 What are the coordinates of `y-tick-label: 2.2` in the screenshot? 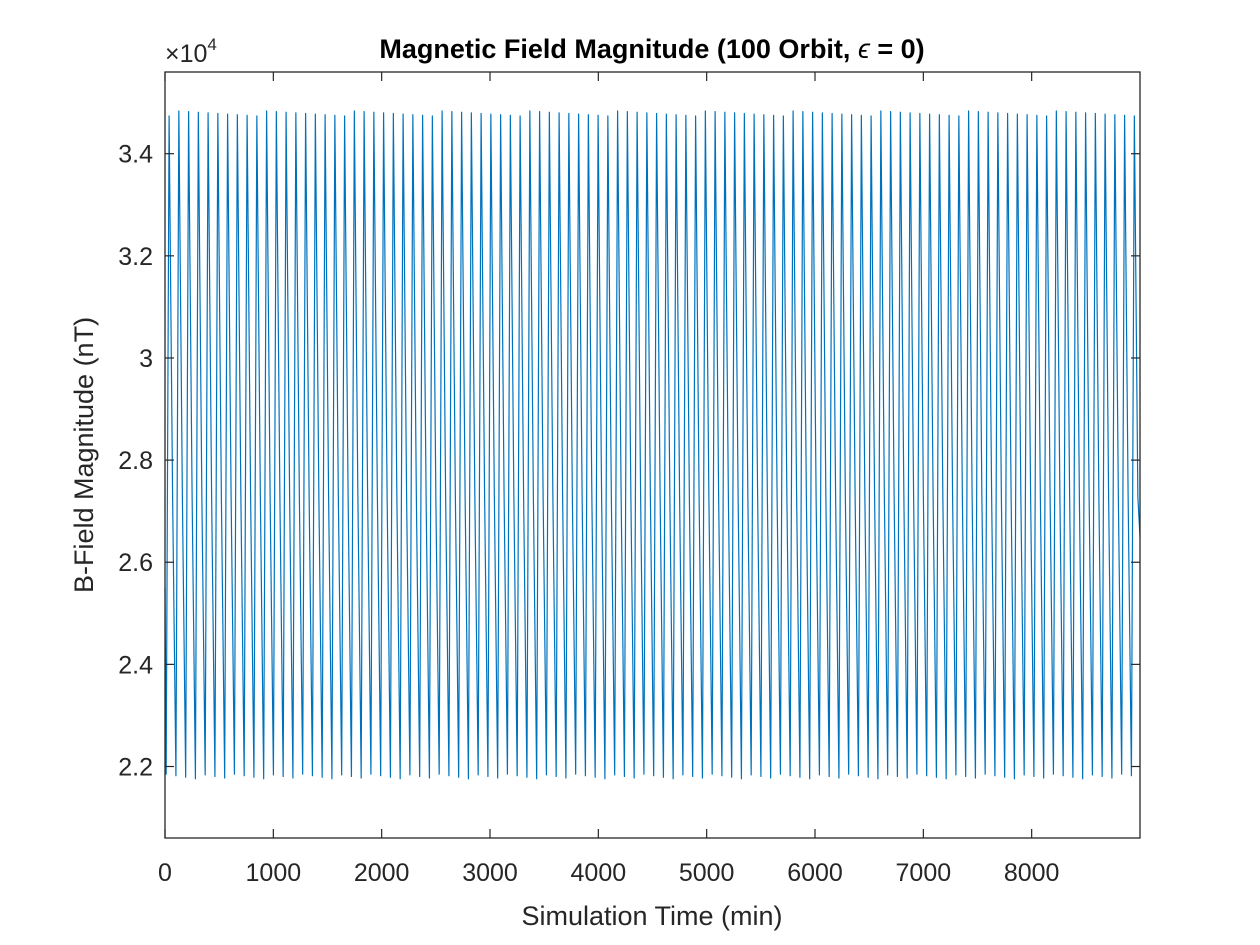 It's located at (135, 768).